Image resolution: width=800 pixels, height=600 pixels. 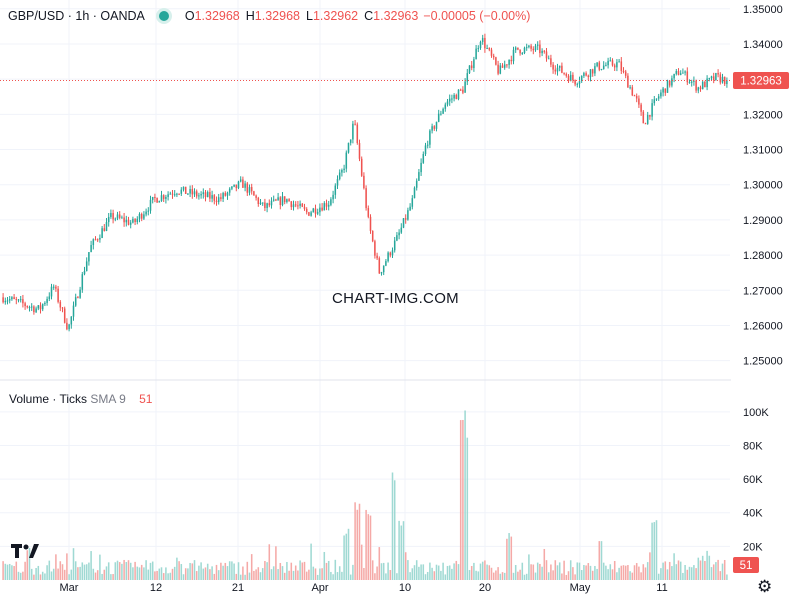 What do you see at coordinates (25, 551) in the screenshot?
I see `tradingview-logo` at bounding box center [25, 551].